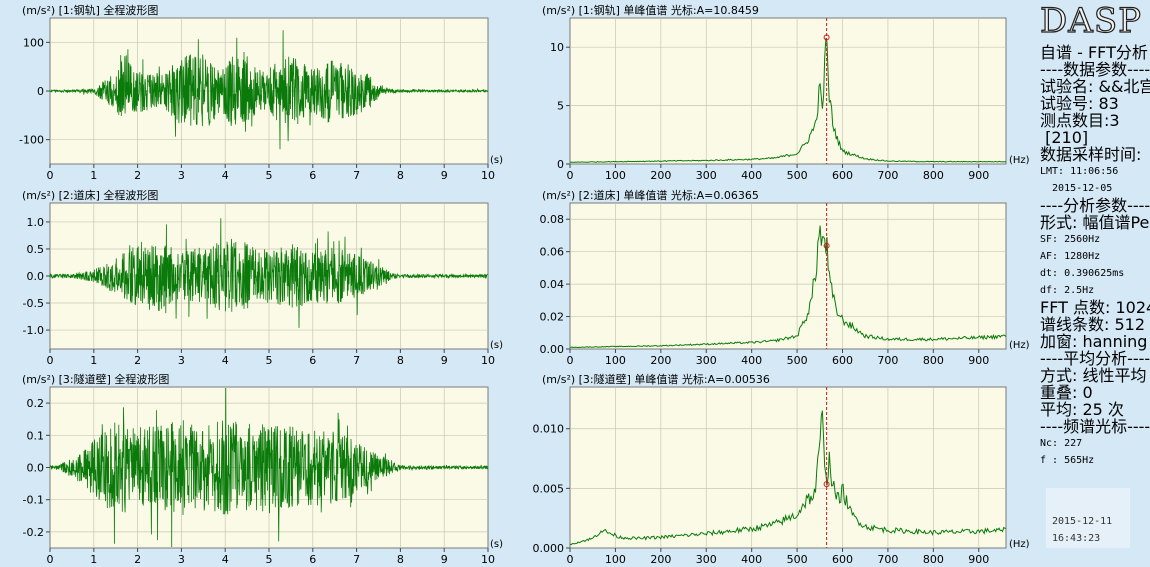  Describe the element at coordinates (31, 140) in the screenshot. I see `y-tick-label: -100` at that location.